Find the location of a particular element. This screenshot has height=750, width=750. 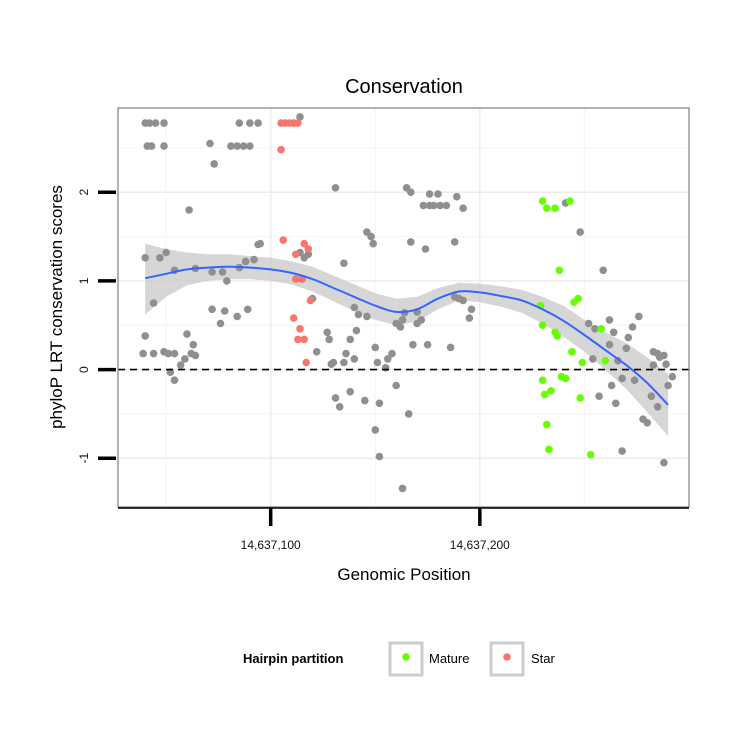

legend-key-box-mature is located at coordinates (406, 659).